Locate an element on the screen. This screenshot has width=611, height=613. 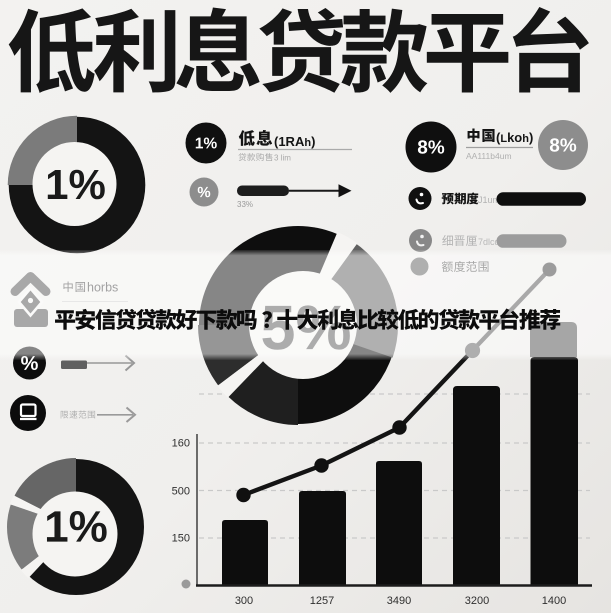
svg-text: 160 is located at coordinates (181, 444).